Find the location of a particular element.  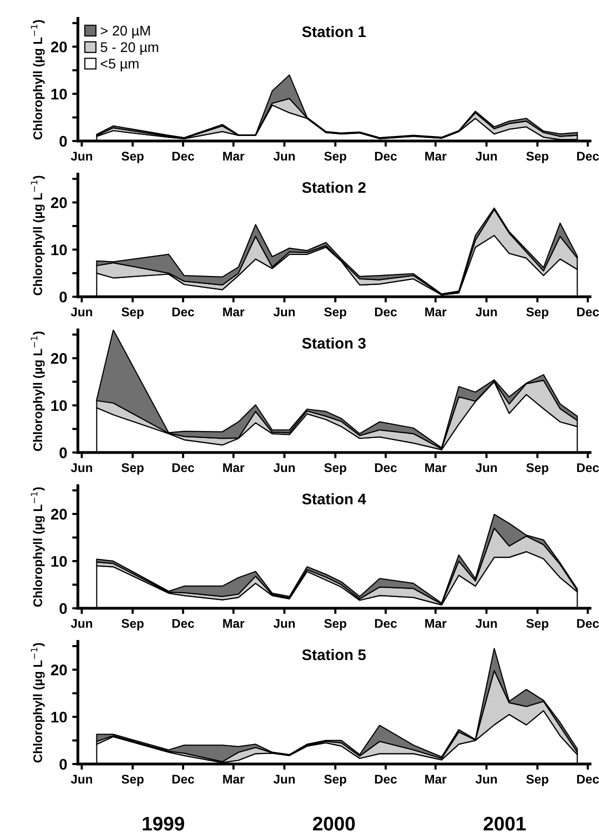

text: 2001 is located at coordinates (505, 823).